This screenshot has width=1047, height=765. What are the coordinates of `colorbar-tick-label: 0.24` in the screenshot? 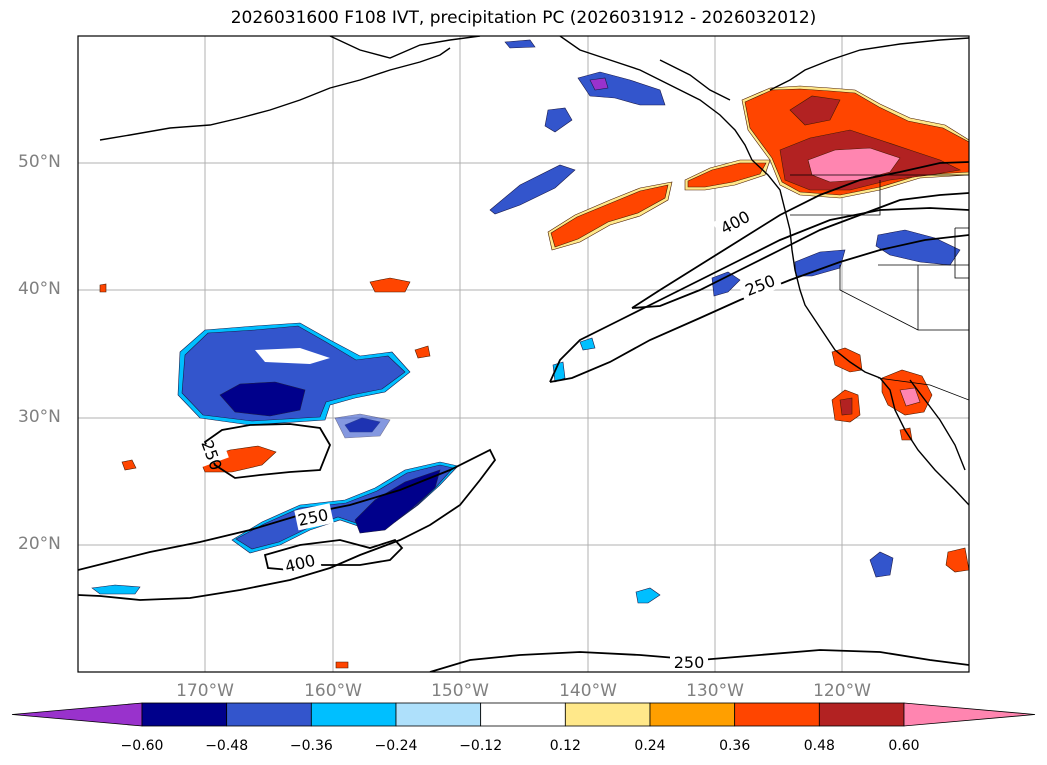 It's located at (650, 746).